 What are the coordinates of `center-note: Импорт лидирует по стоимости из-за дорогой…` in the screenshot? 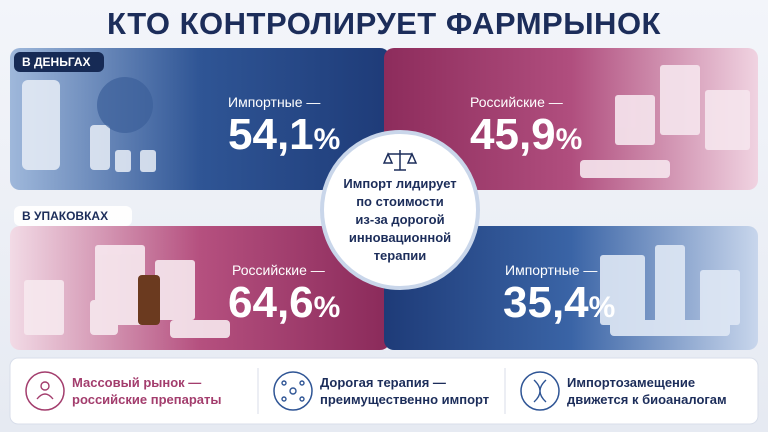 It's located at (400, 220).